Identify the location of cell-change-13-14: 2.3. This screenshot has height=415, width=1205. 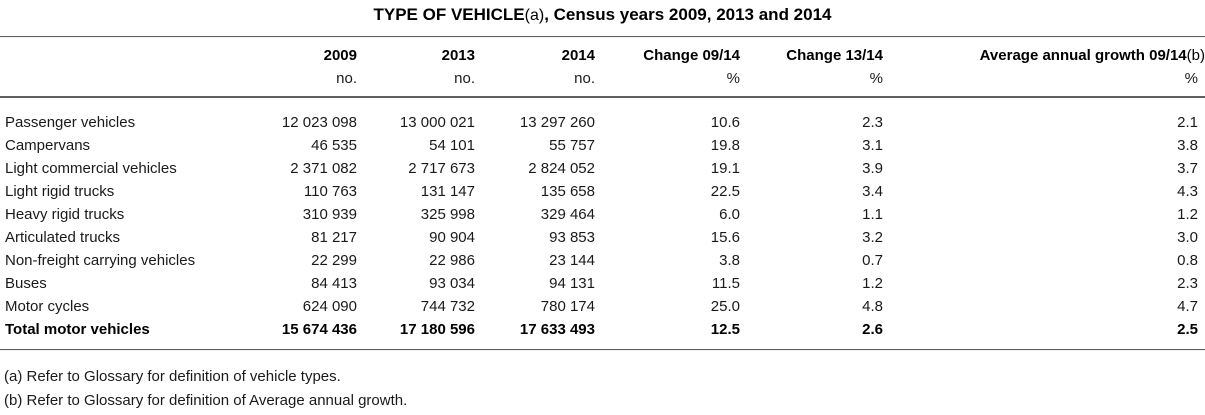
(872, 122).